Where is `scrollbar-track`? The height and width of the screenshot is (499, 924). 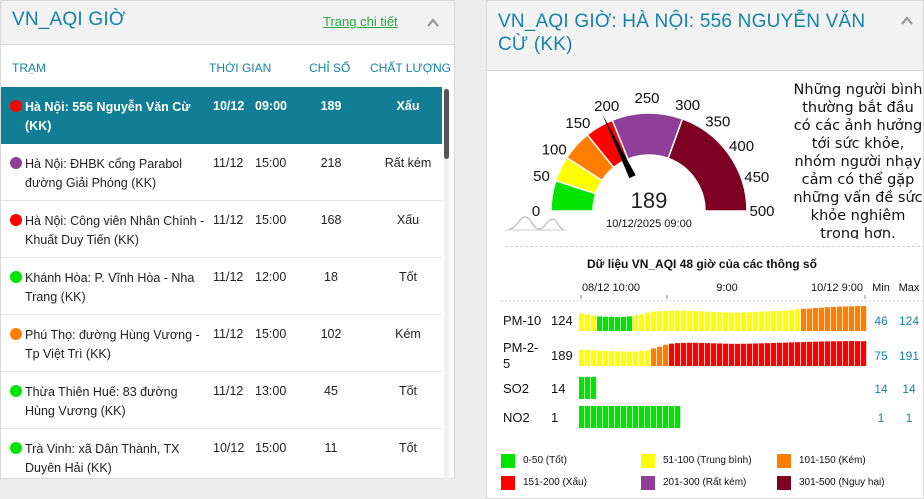
scrollbar-track is located at coordinates (446, 283).